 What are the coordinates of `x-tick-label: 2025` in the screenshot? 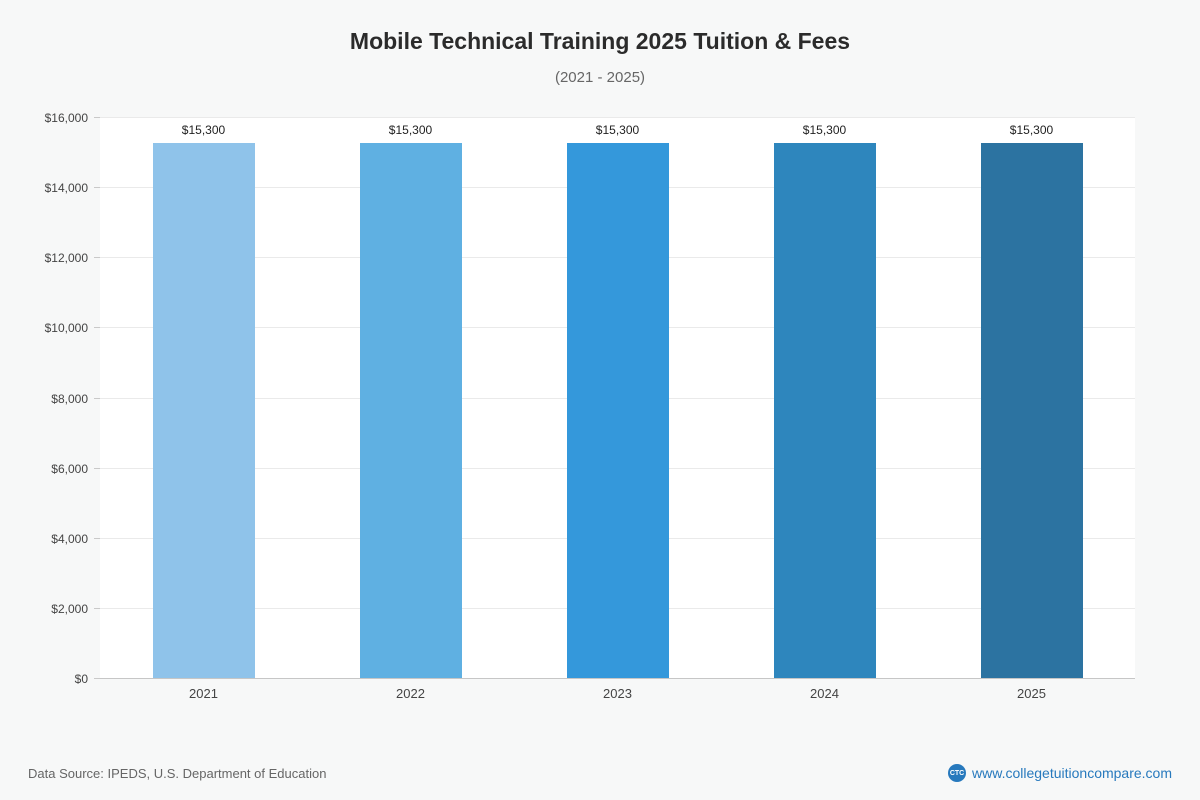 It's located at (1031, 693).